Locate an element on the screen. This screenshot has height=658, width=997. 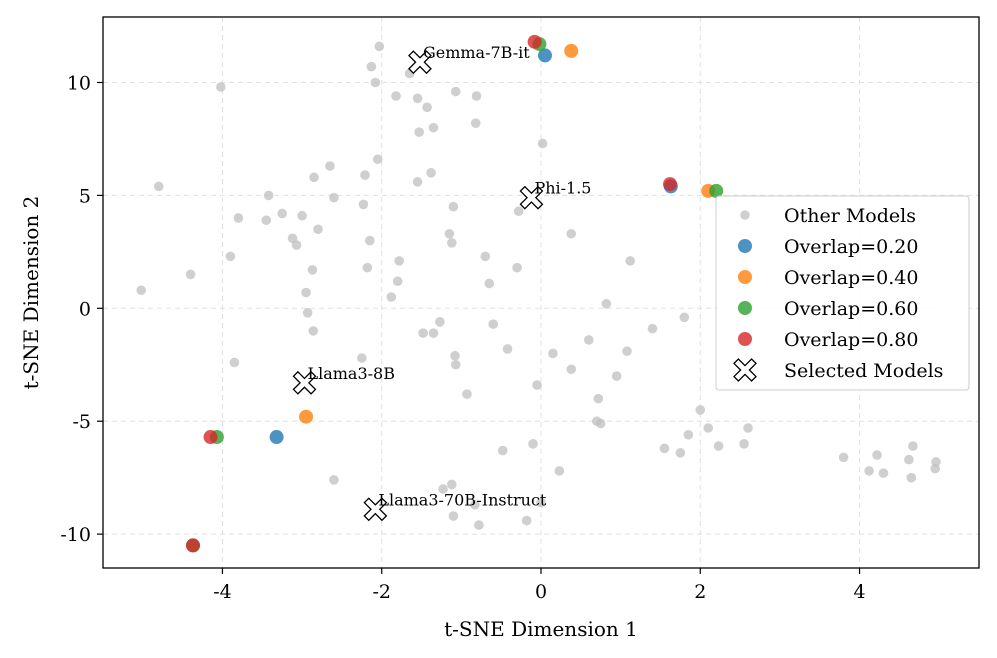
x-tick-label: -2 is located at coordinates (381, 592).